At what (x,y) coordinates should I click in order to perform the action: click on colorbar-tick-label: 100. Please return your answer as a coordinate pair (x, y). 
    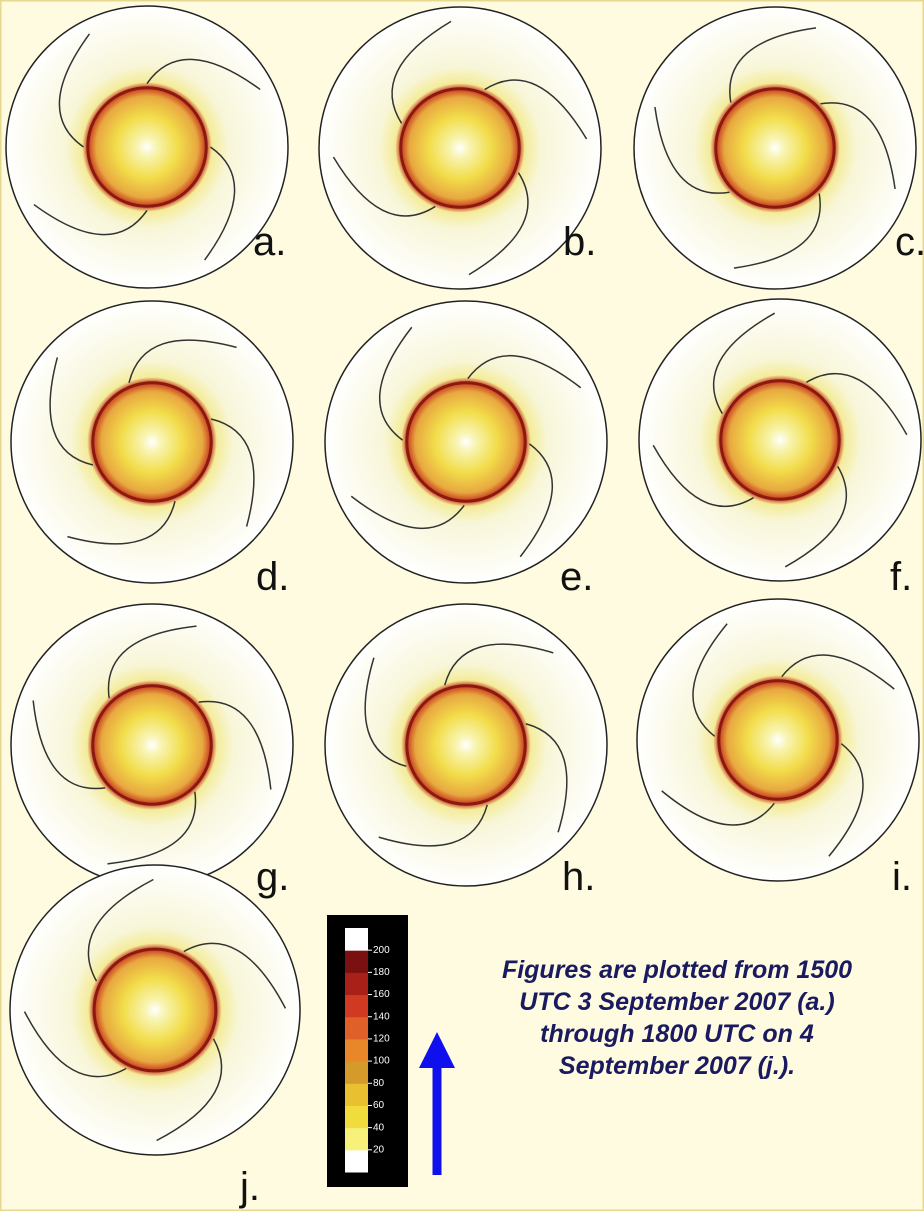
    Looking at the image, I should click on (381, 1061).